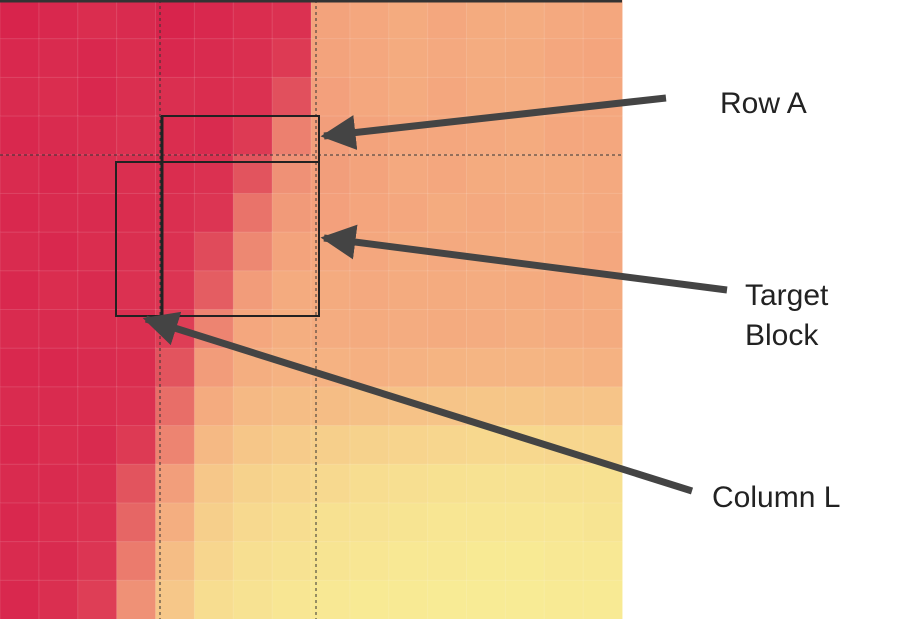  What do you see at coordinates (493, 122) in the screenshot?
I see `row-a-arrow` at bounding box center [493, 122].